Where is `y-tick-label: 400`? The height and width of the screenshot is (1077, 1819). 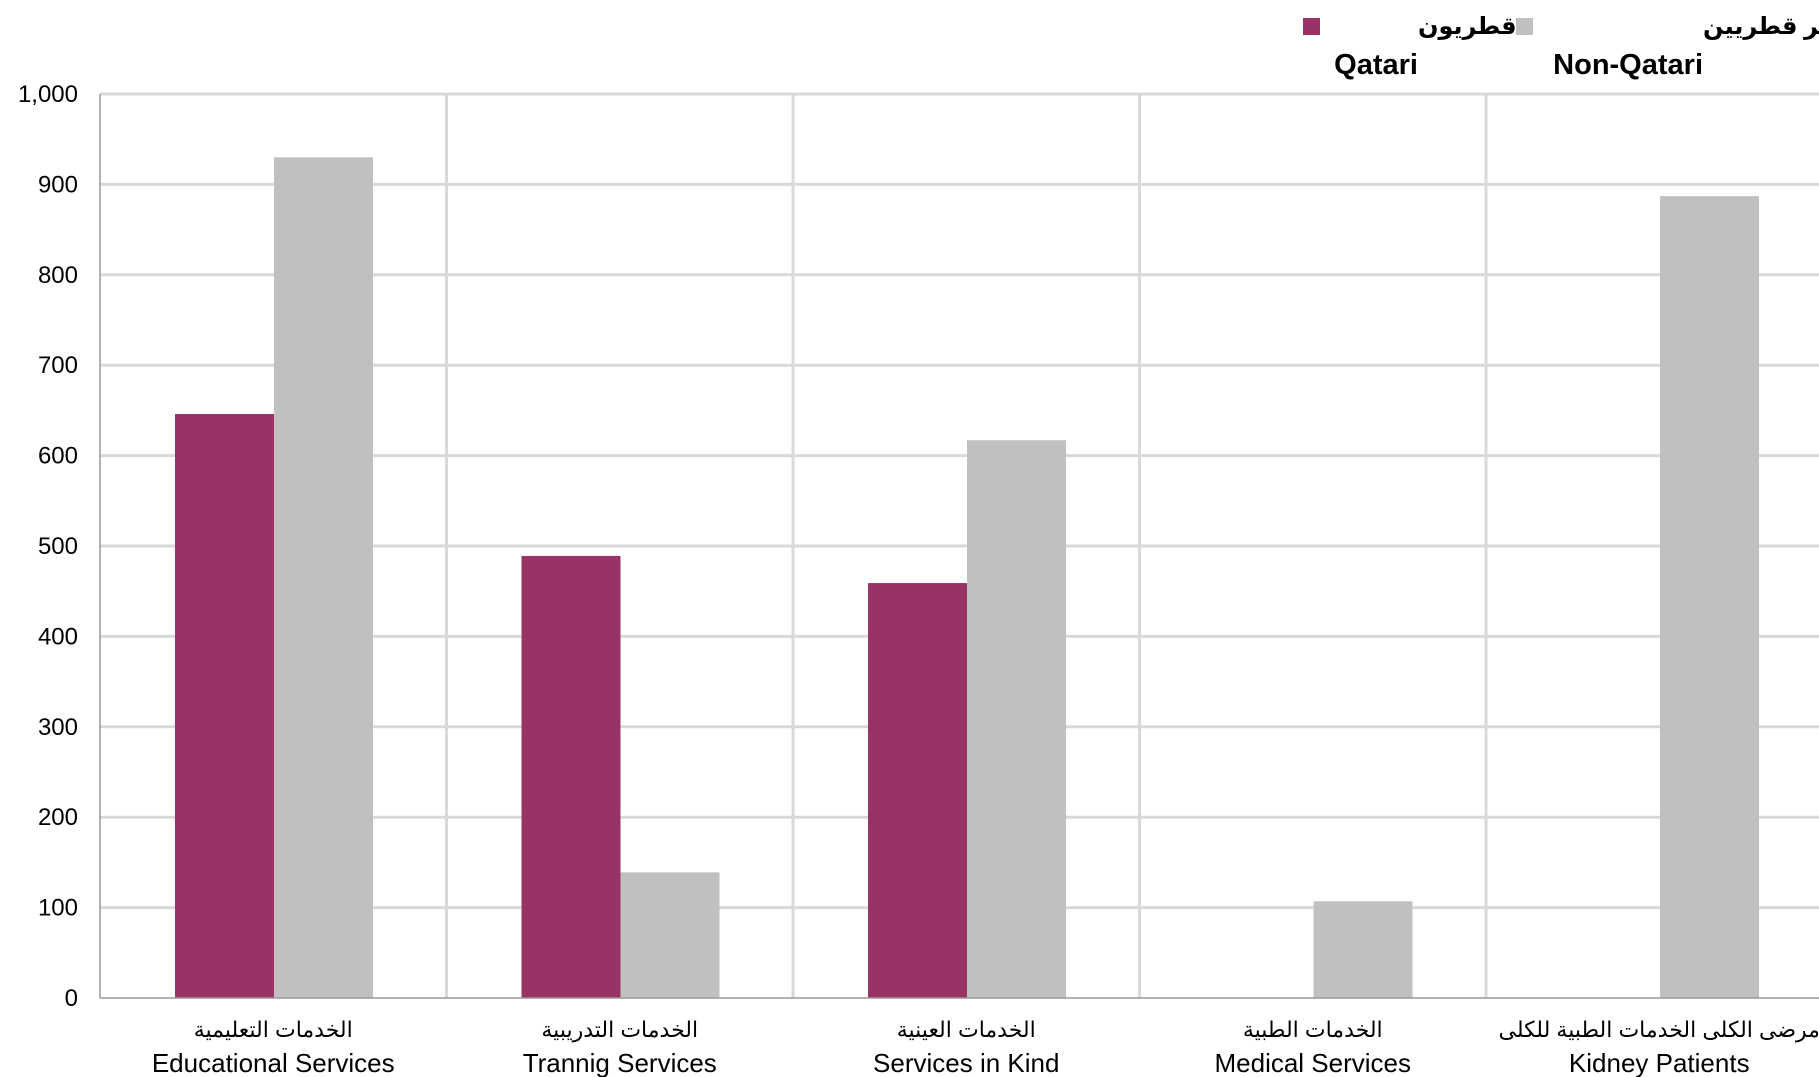
y-tick-label: 400 is located at coordinates (58, 636).